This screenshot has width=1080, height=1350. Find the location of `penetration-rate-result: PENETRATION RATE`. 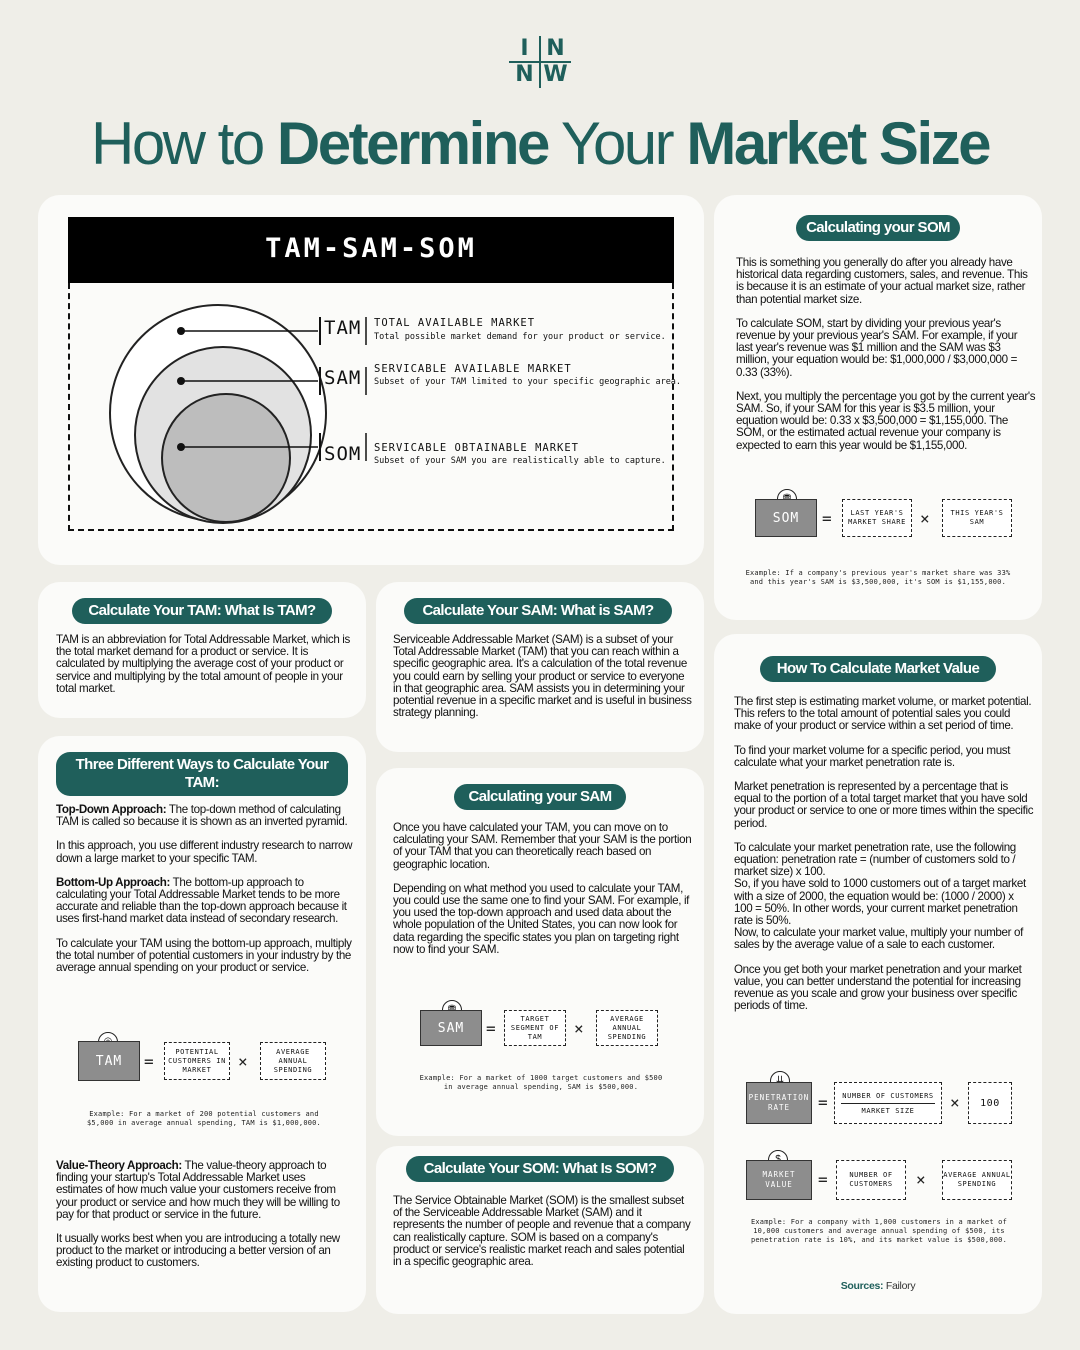

penetration-rate-result: PENETRATION RATE is located at coordinates (779, 1103).